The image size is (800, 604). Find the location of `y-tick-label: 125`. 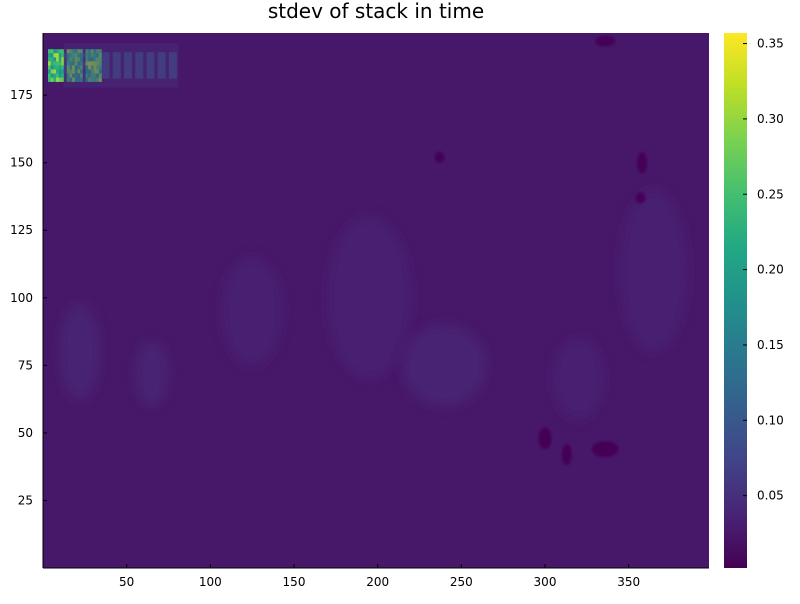

y-tick-label: 125 is located at coordinates (21, 230).